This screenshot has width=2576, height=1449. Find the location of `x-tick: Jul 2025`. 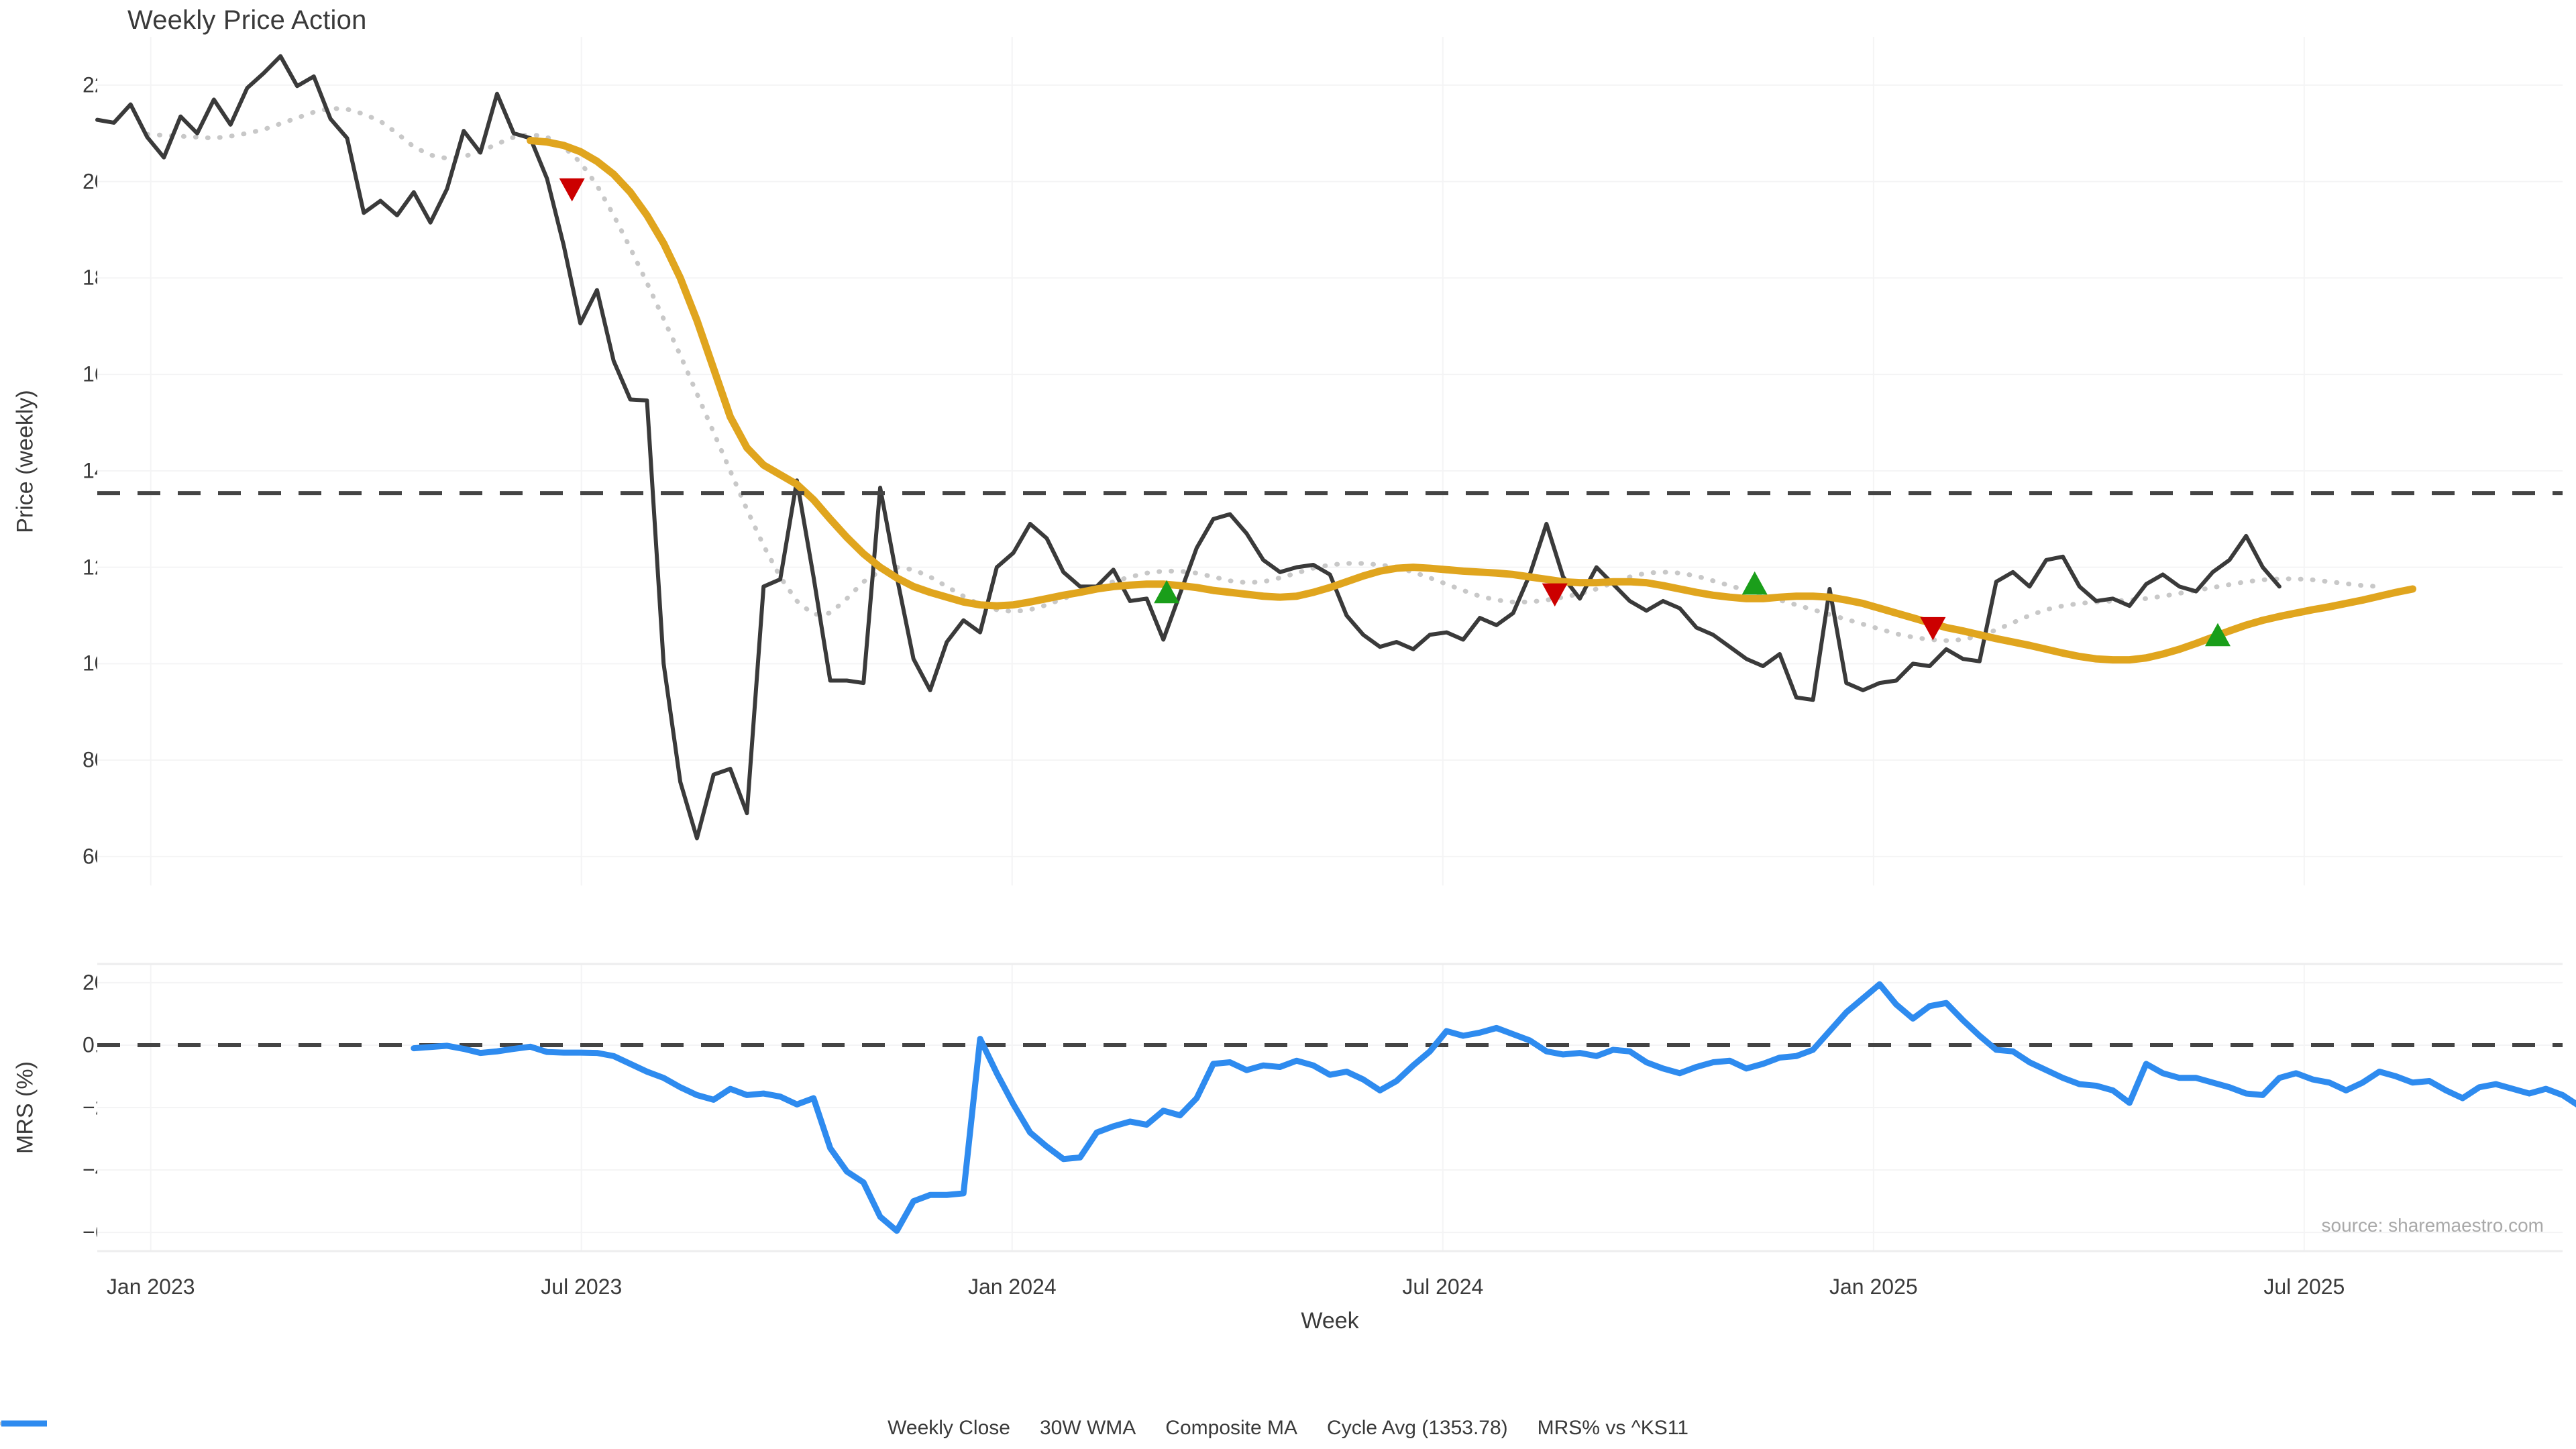

x-tick: Jul 2025 is located at coordinates (2304, 1287).